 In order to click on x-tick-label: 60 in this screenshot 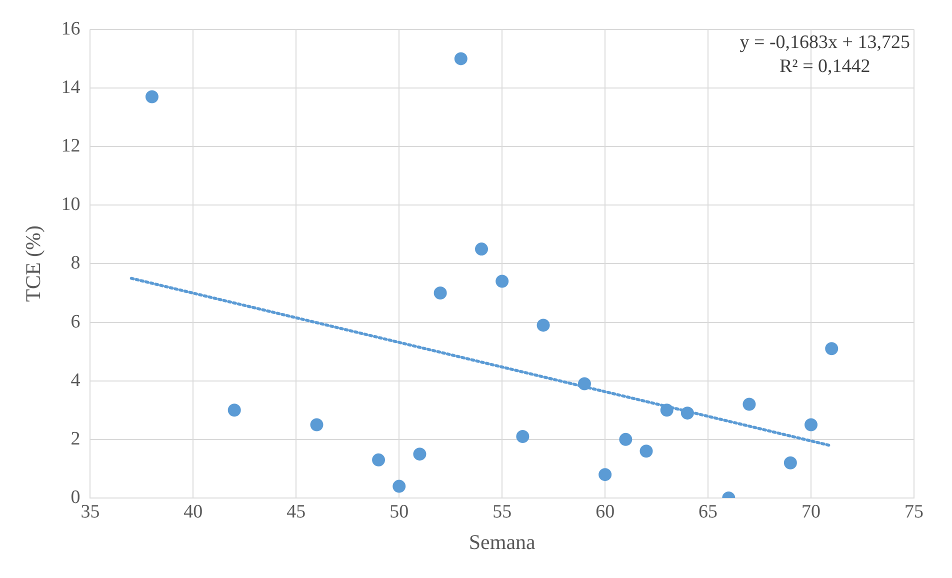, I will do `click(605, 511)`.